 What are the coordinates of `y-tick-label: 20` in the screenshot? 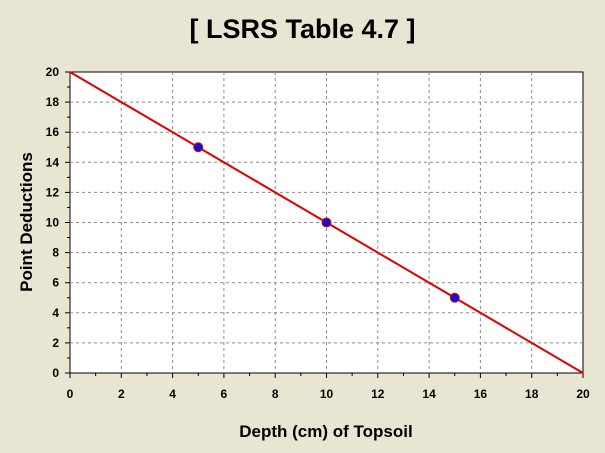 It's located at (53, 72).